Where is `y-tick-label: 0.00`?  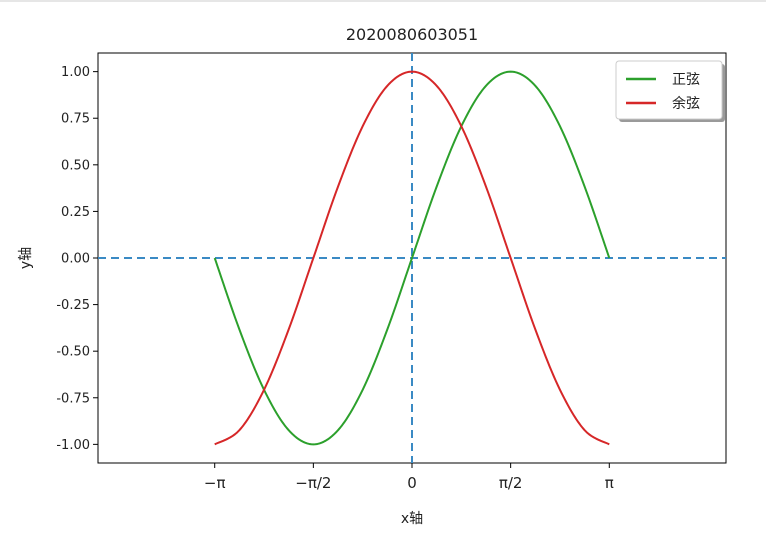 y-tick-label: 0.00 is located at coordinates (75, 259).